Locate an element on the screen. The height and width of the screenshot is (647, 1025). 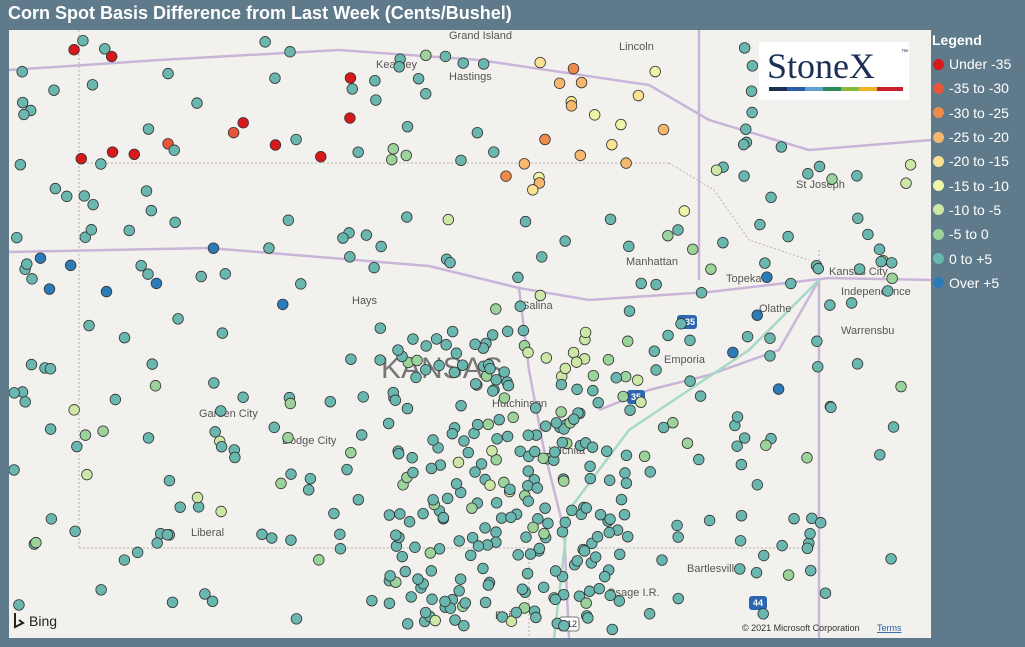
legend-item: Over +5 is located at coordinates (971, 283).